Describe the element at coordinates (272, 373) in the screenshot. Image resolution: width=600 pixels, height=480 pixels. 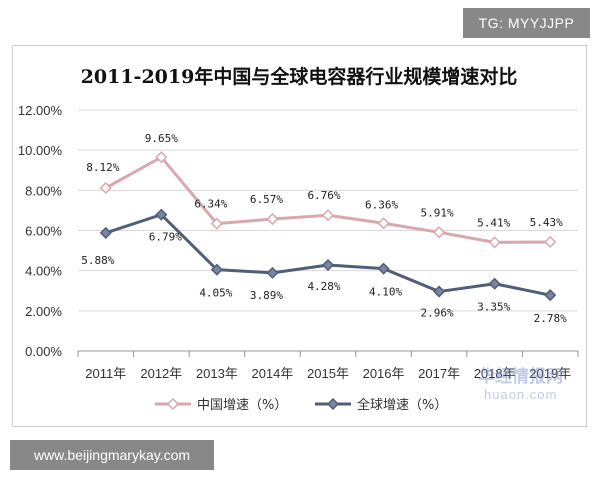
I see `x-tick-label: 2014年` at that location.